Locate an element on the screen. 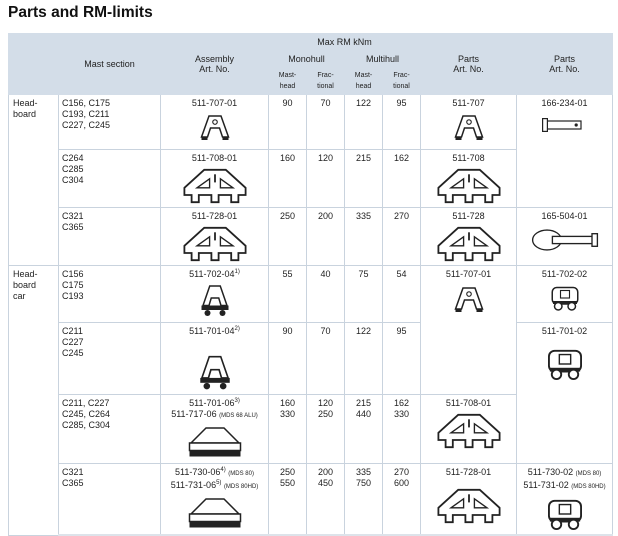  multi-masthead: 335 750 is located at coordinates (363, 499).